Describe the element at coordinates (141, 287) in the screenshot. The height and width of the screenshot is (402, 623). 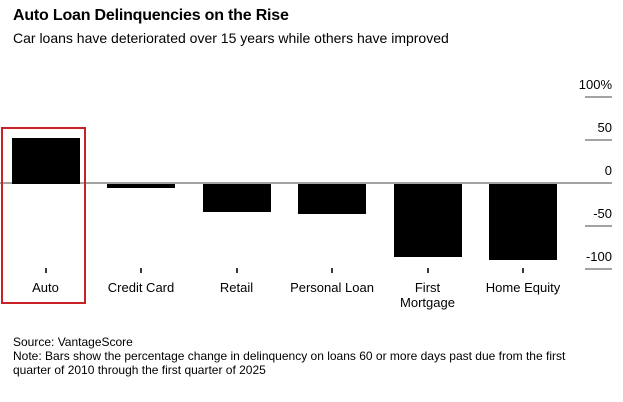
I see `category-label-credit-card: Credit Card` at that location.